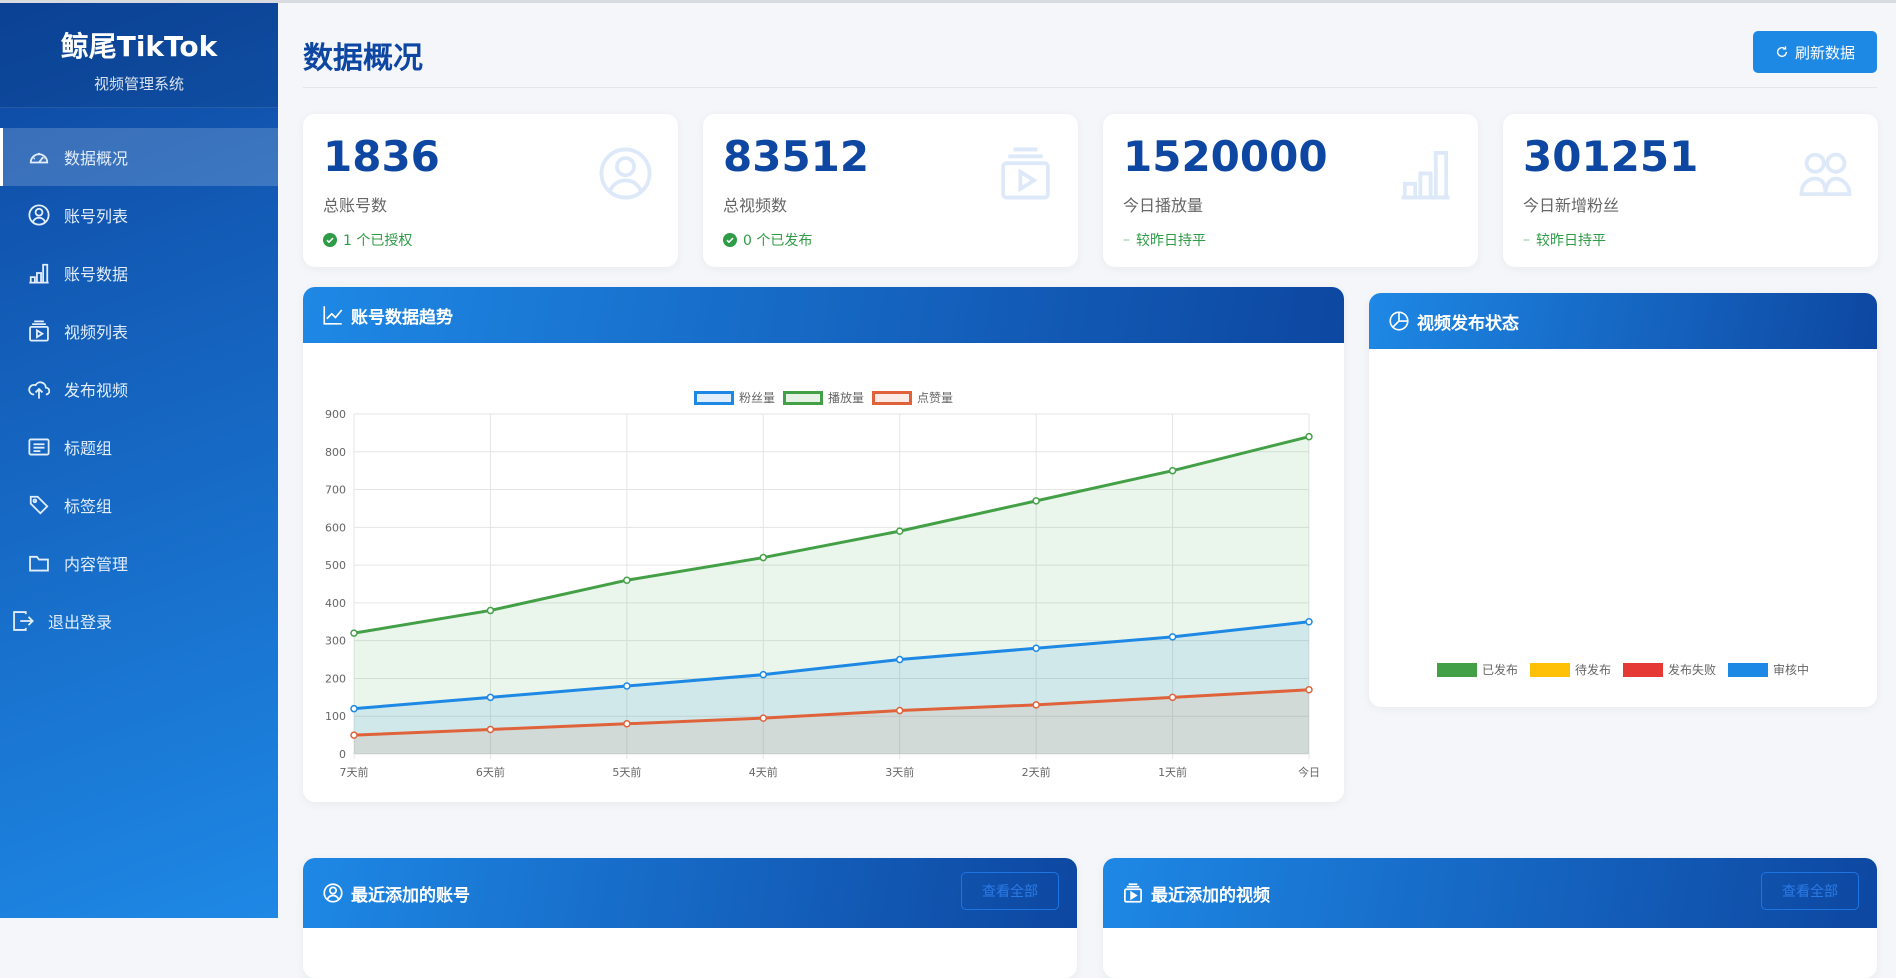 The width and height of the screenshot is (1896, 978). I want to click on sidebar-item-0: 数据概况, so click(139, 157).